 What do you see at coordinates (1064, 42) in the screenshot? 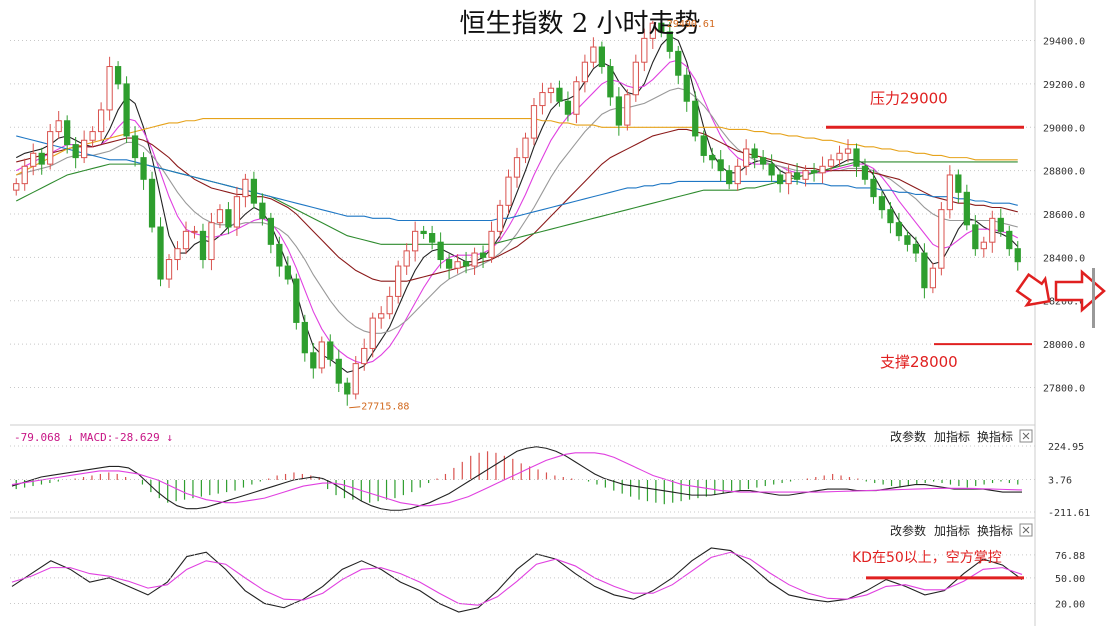
I see `y-tick-label: 29400.0` at bounding box center [1064, 42].